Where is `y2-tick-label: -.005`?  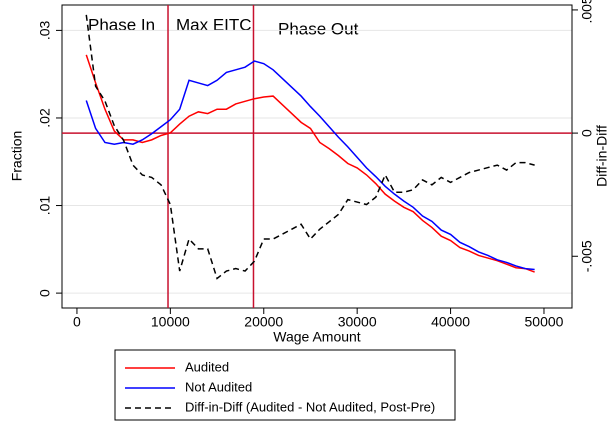
y2-tick-label: -.005 is located at coordinates (587, 256).